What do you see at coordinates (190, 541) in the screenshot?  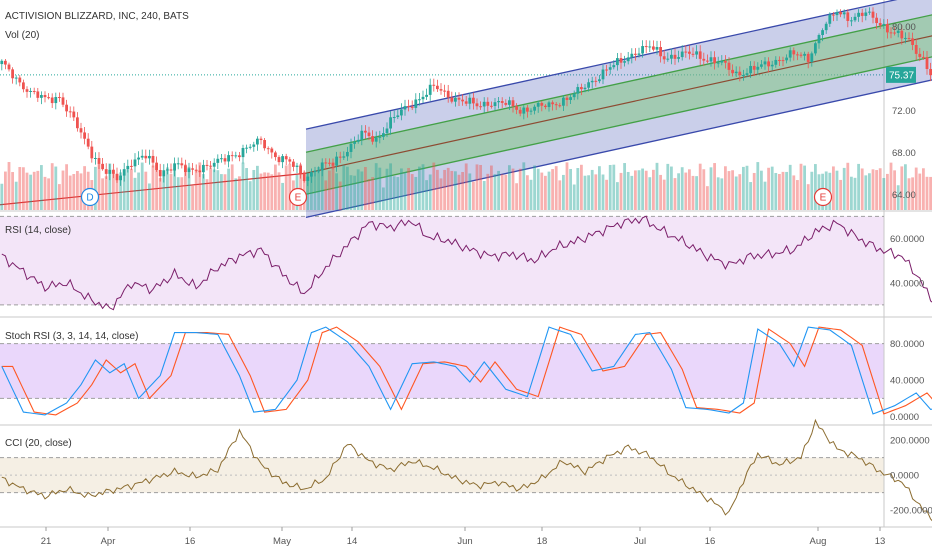 I see `x-tick-label: 16` at bounding box center [190, 541].